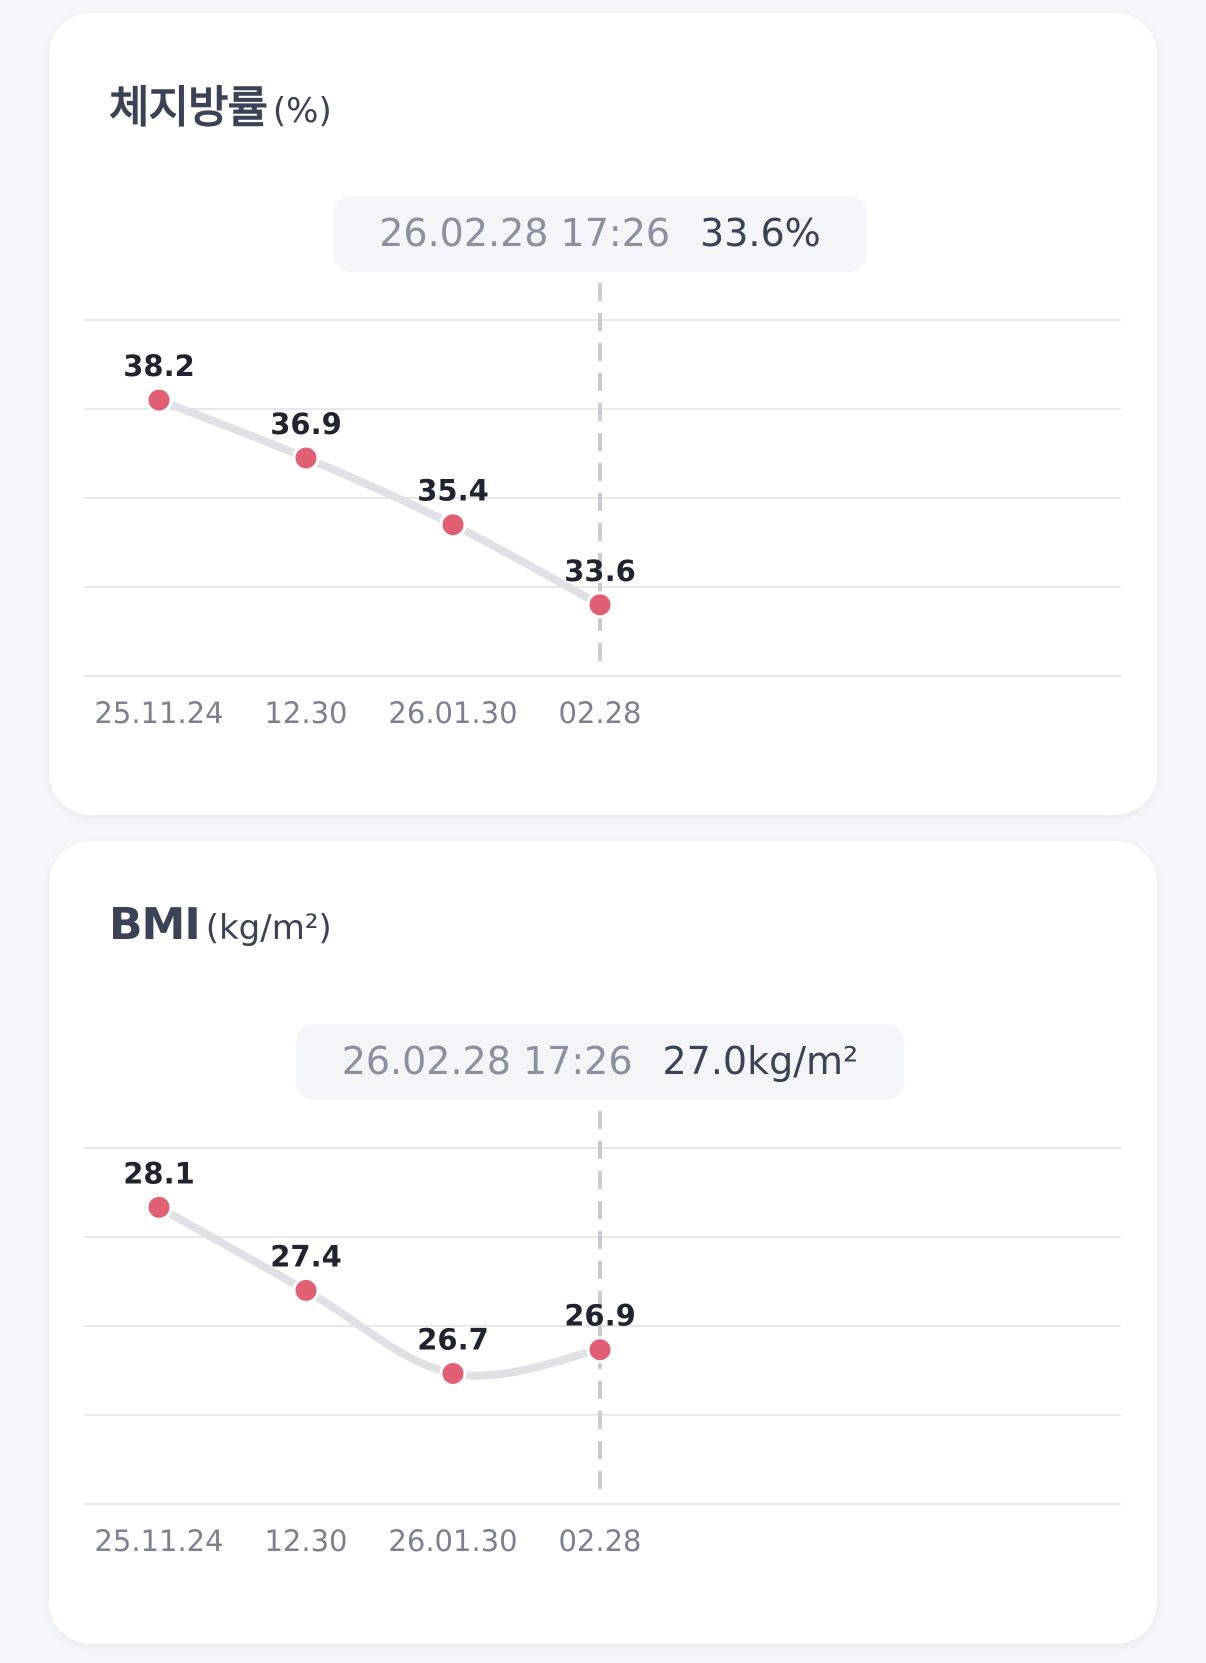 The image size is (1206, 1663). What do you see at coordinates (379, 1291) in the screenshot?
I see `bmi-series-line` at bounding box center [379, 1291].